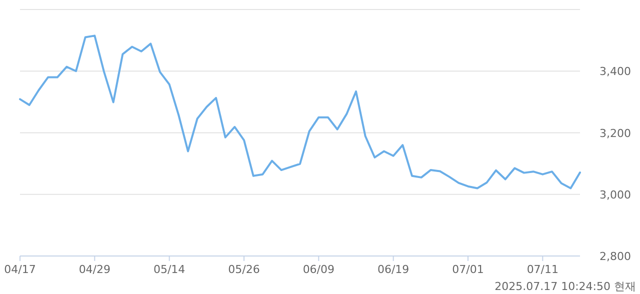  What do you see at coordinates (615, 133) in the screenshot?
I see `y-tick-label: 3,200` at bounding box center [615, 133].